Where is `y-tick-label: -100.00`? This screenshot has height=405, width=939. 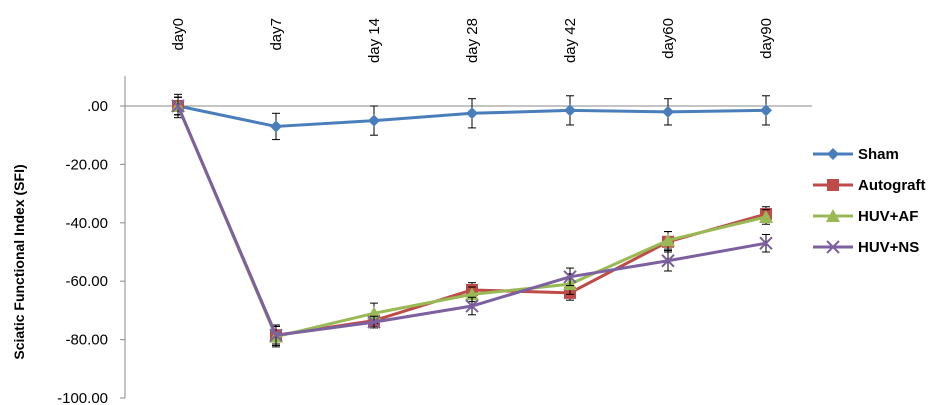
y-tick-label: -100.00 is located at coordinates (82, 397).